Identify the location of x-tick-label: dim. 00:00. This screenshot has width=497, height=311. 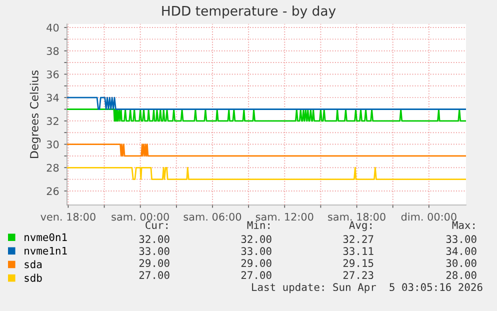
(428, 216).